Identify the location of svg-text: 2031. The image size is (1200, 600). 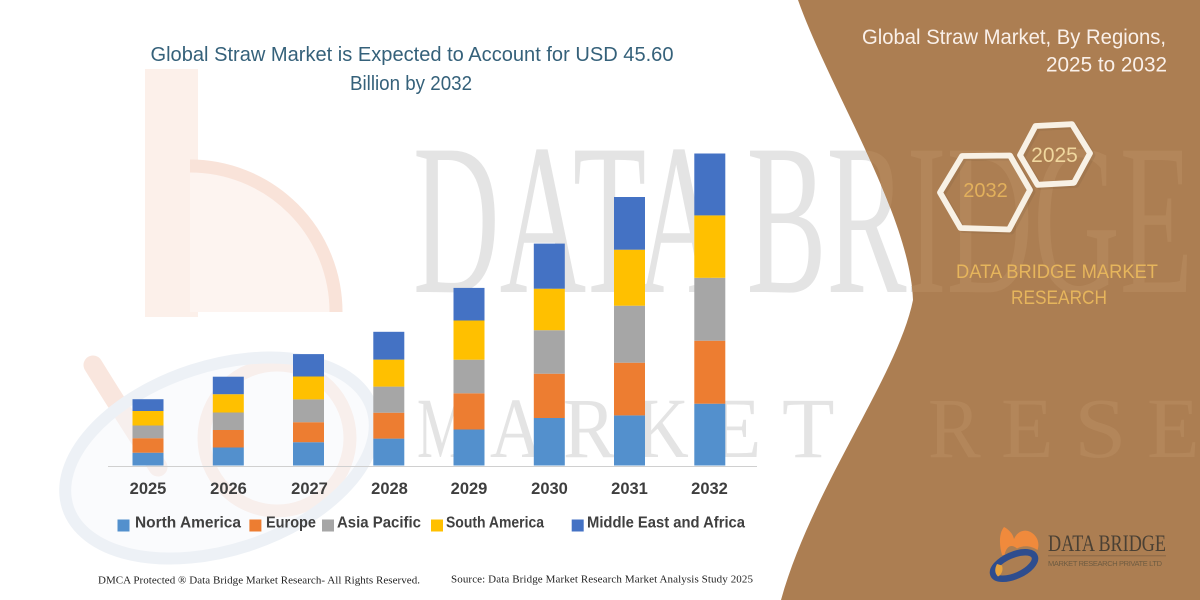
(629, 489).